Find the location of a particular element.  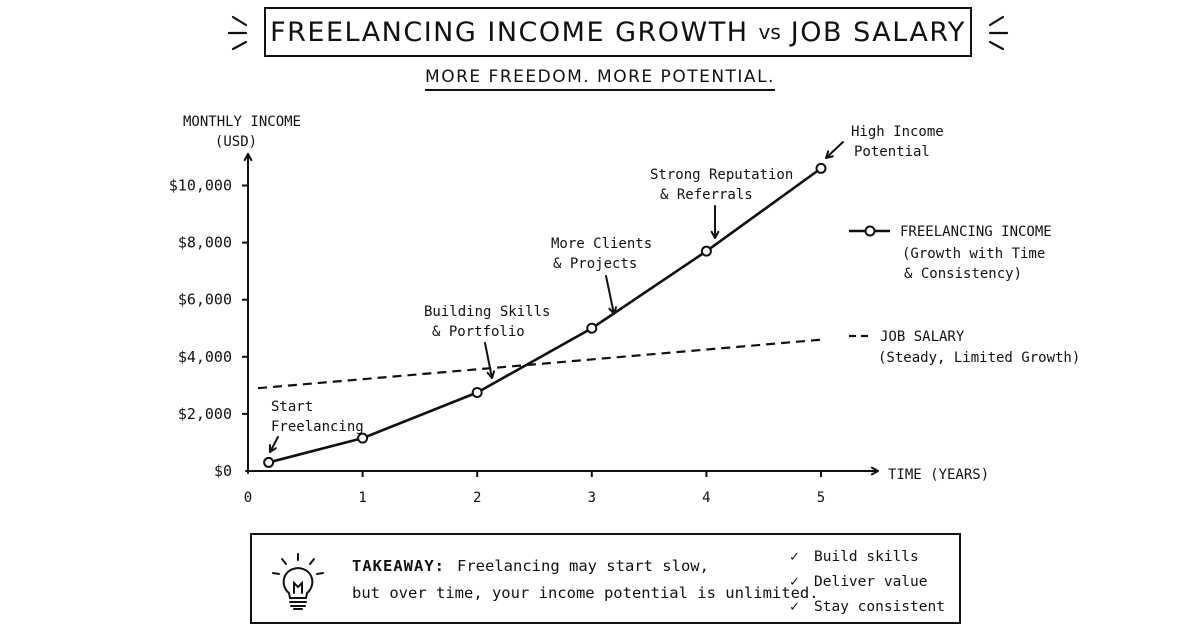

annotation-text: Freelancing is located at coordinates (317, 427).